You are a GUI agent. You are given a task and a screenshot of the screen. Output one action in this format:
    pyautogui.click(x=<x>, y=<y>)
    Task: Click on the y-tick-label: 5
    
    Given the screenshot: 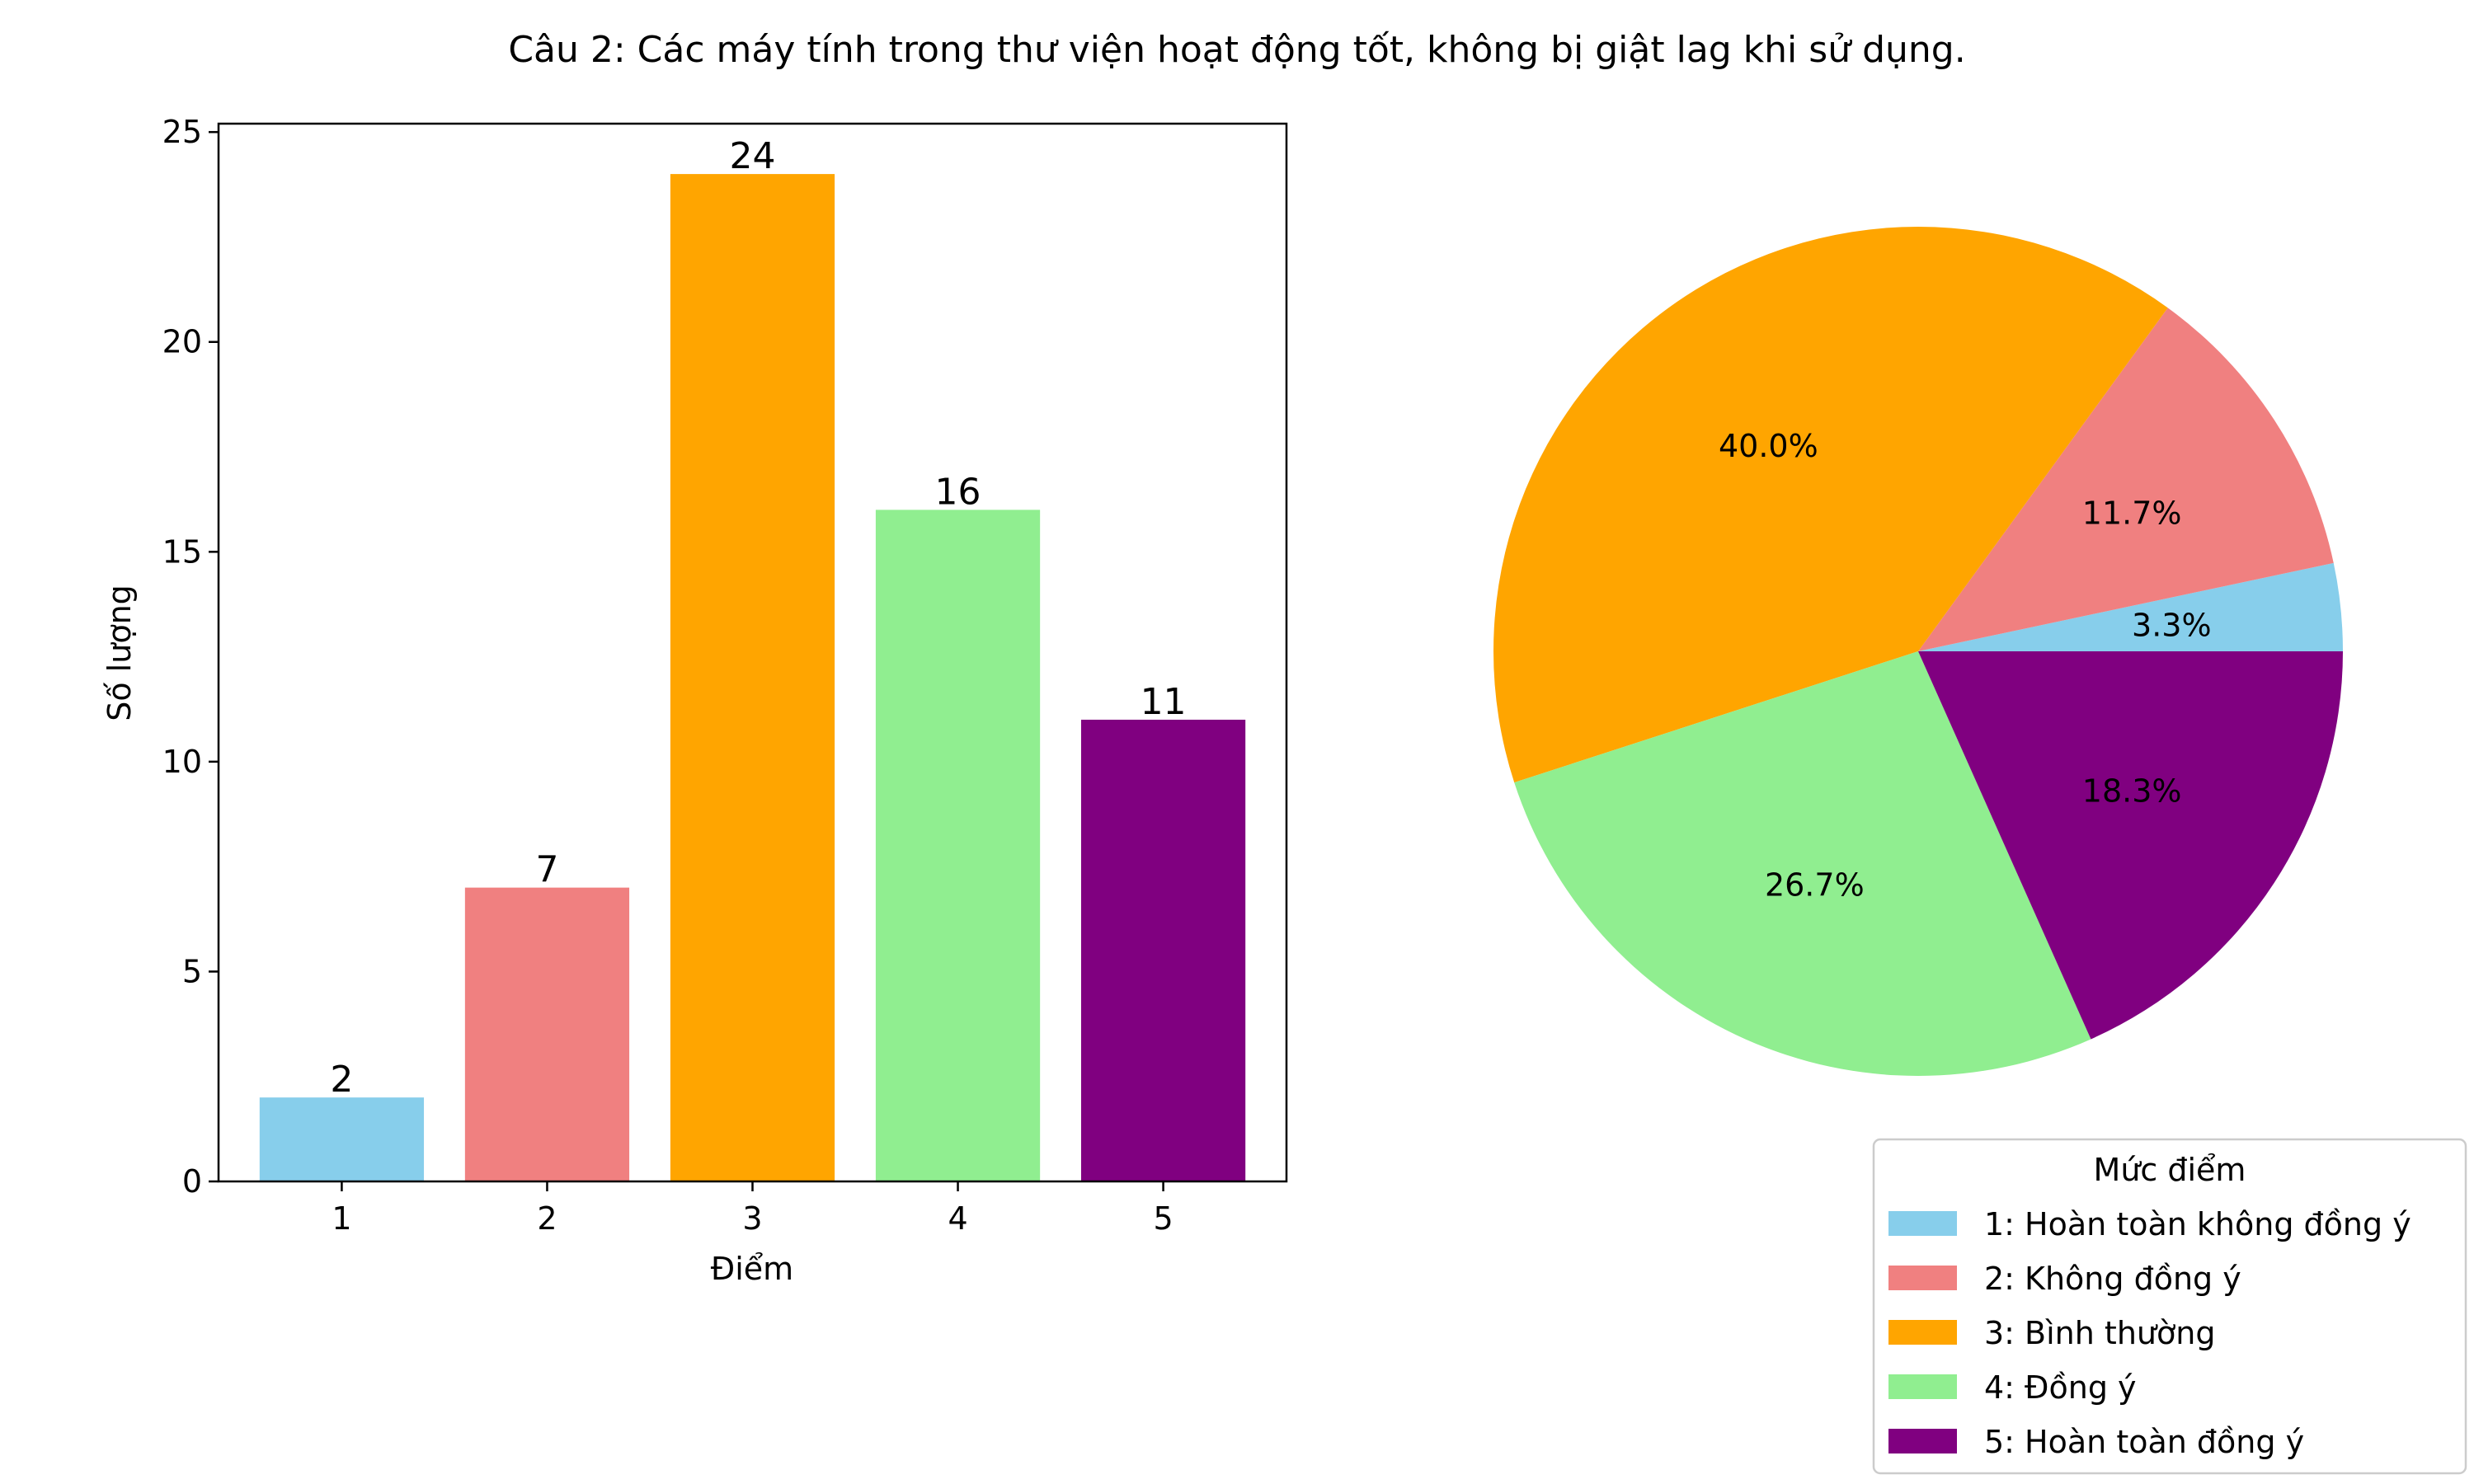 What is the action you would take?
    pyautogui.click(x=192, y=971)
    